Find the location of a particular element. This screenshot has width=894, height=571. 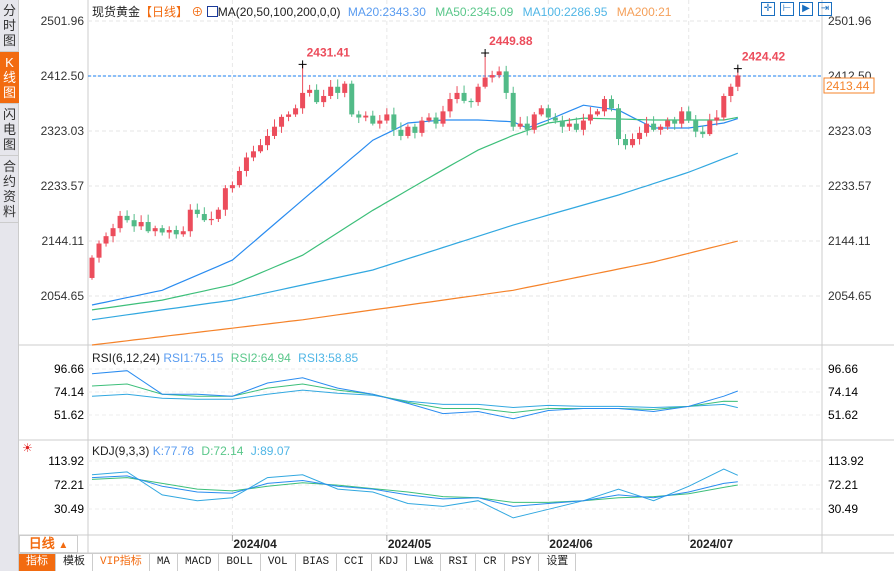

chart-type-icon is located at coordinates (212, 11).